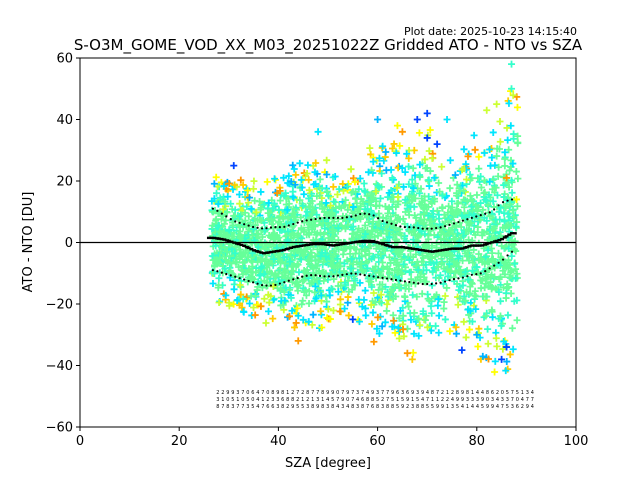 The width and height of the screenshot is (640, 480). I want to click on count-label-row2: 9, so click(342, 400).